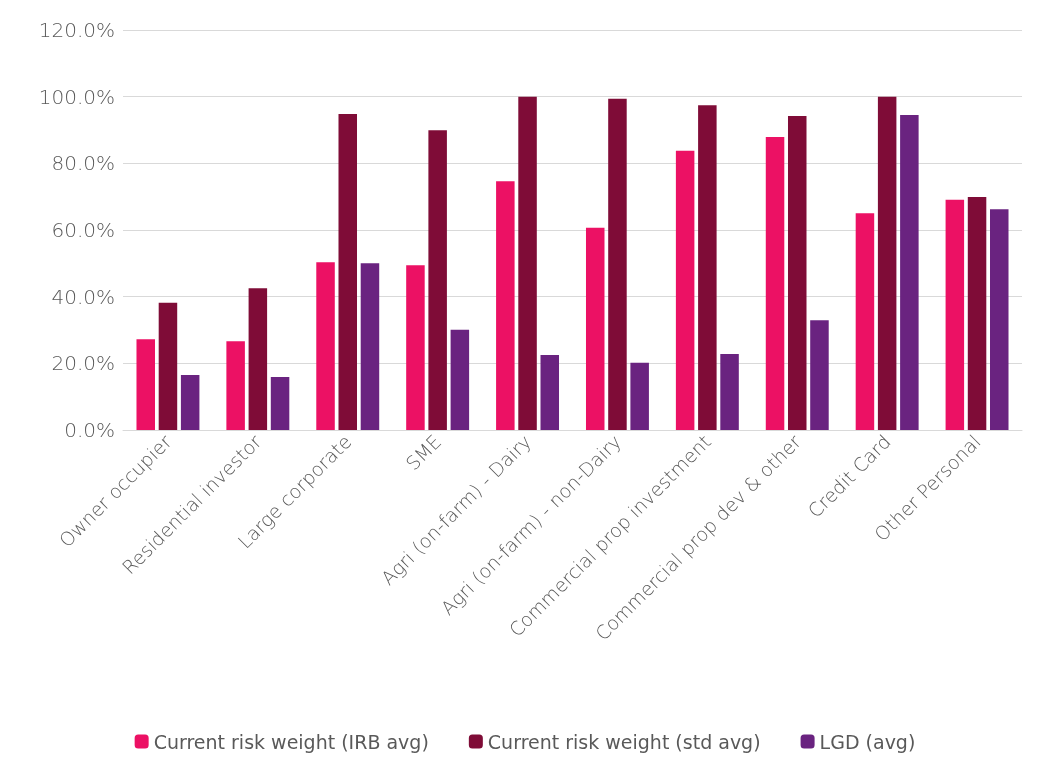 Image resolution: width=1050 pixels, height=774 pixels. Describe the element at coordinates (83, 163) in the screenshot. I see `y-tick-label: 80.0%` at that location.